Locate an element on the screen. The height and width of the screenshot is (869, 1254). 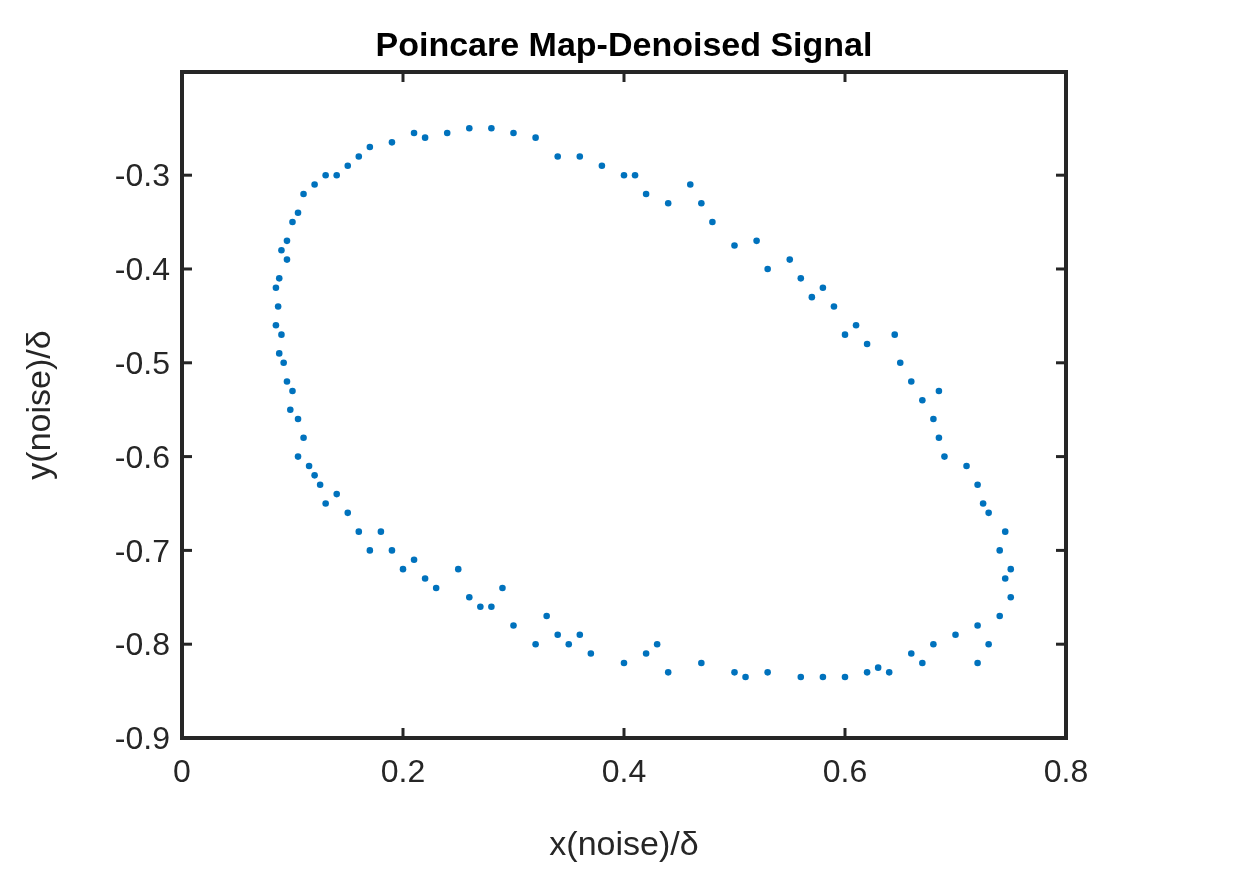
chart-title: Poincare Map-Denoised Signal is located at coordinates (624, 44).